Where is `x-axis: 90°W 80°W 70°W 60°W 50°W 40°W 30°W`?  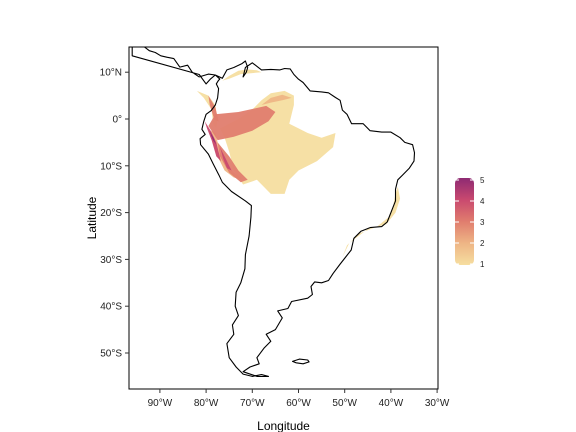 x-axis: 90°W 80°W 70°W 60°W 50°W 40°W 30°W is located at coordinates (299, 399).